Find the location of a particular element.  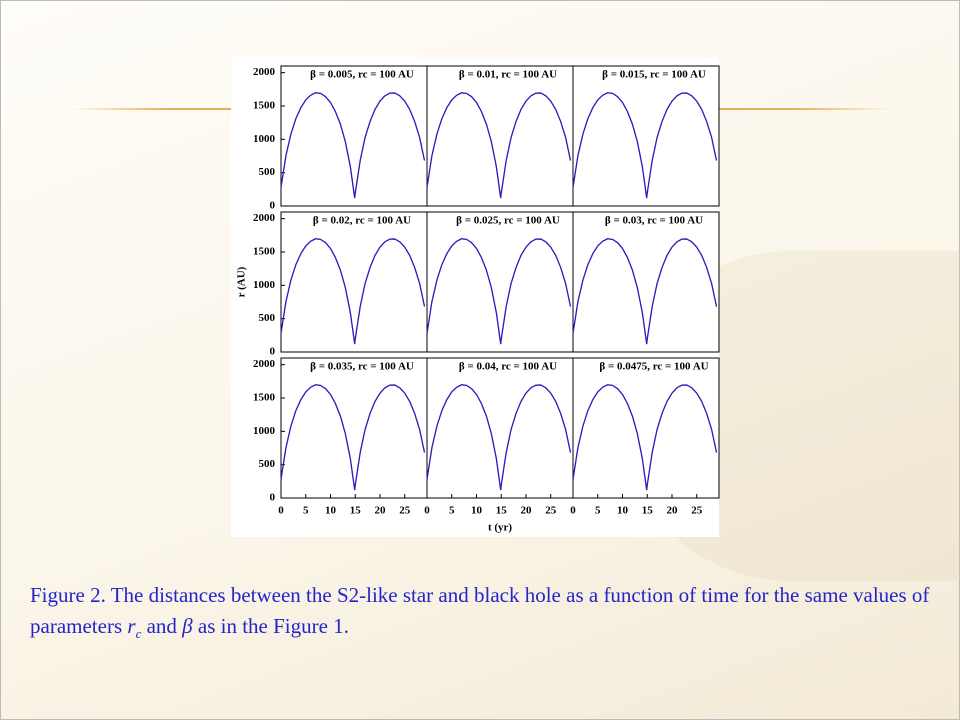

caption-symbol: β is located at coordinates (187, 626).